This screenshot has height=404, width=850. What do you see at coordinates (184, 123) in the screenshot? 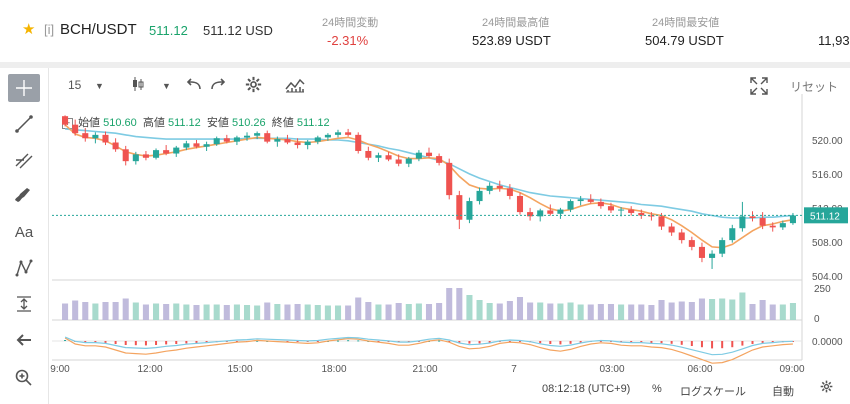
I see `high-value: 511.12` at bounding box center [184, 123].